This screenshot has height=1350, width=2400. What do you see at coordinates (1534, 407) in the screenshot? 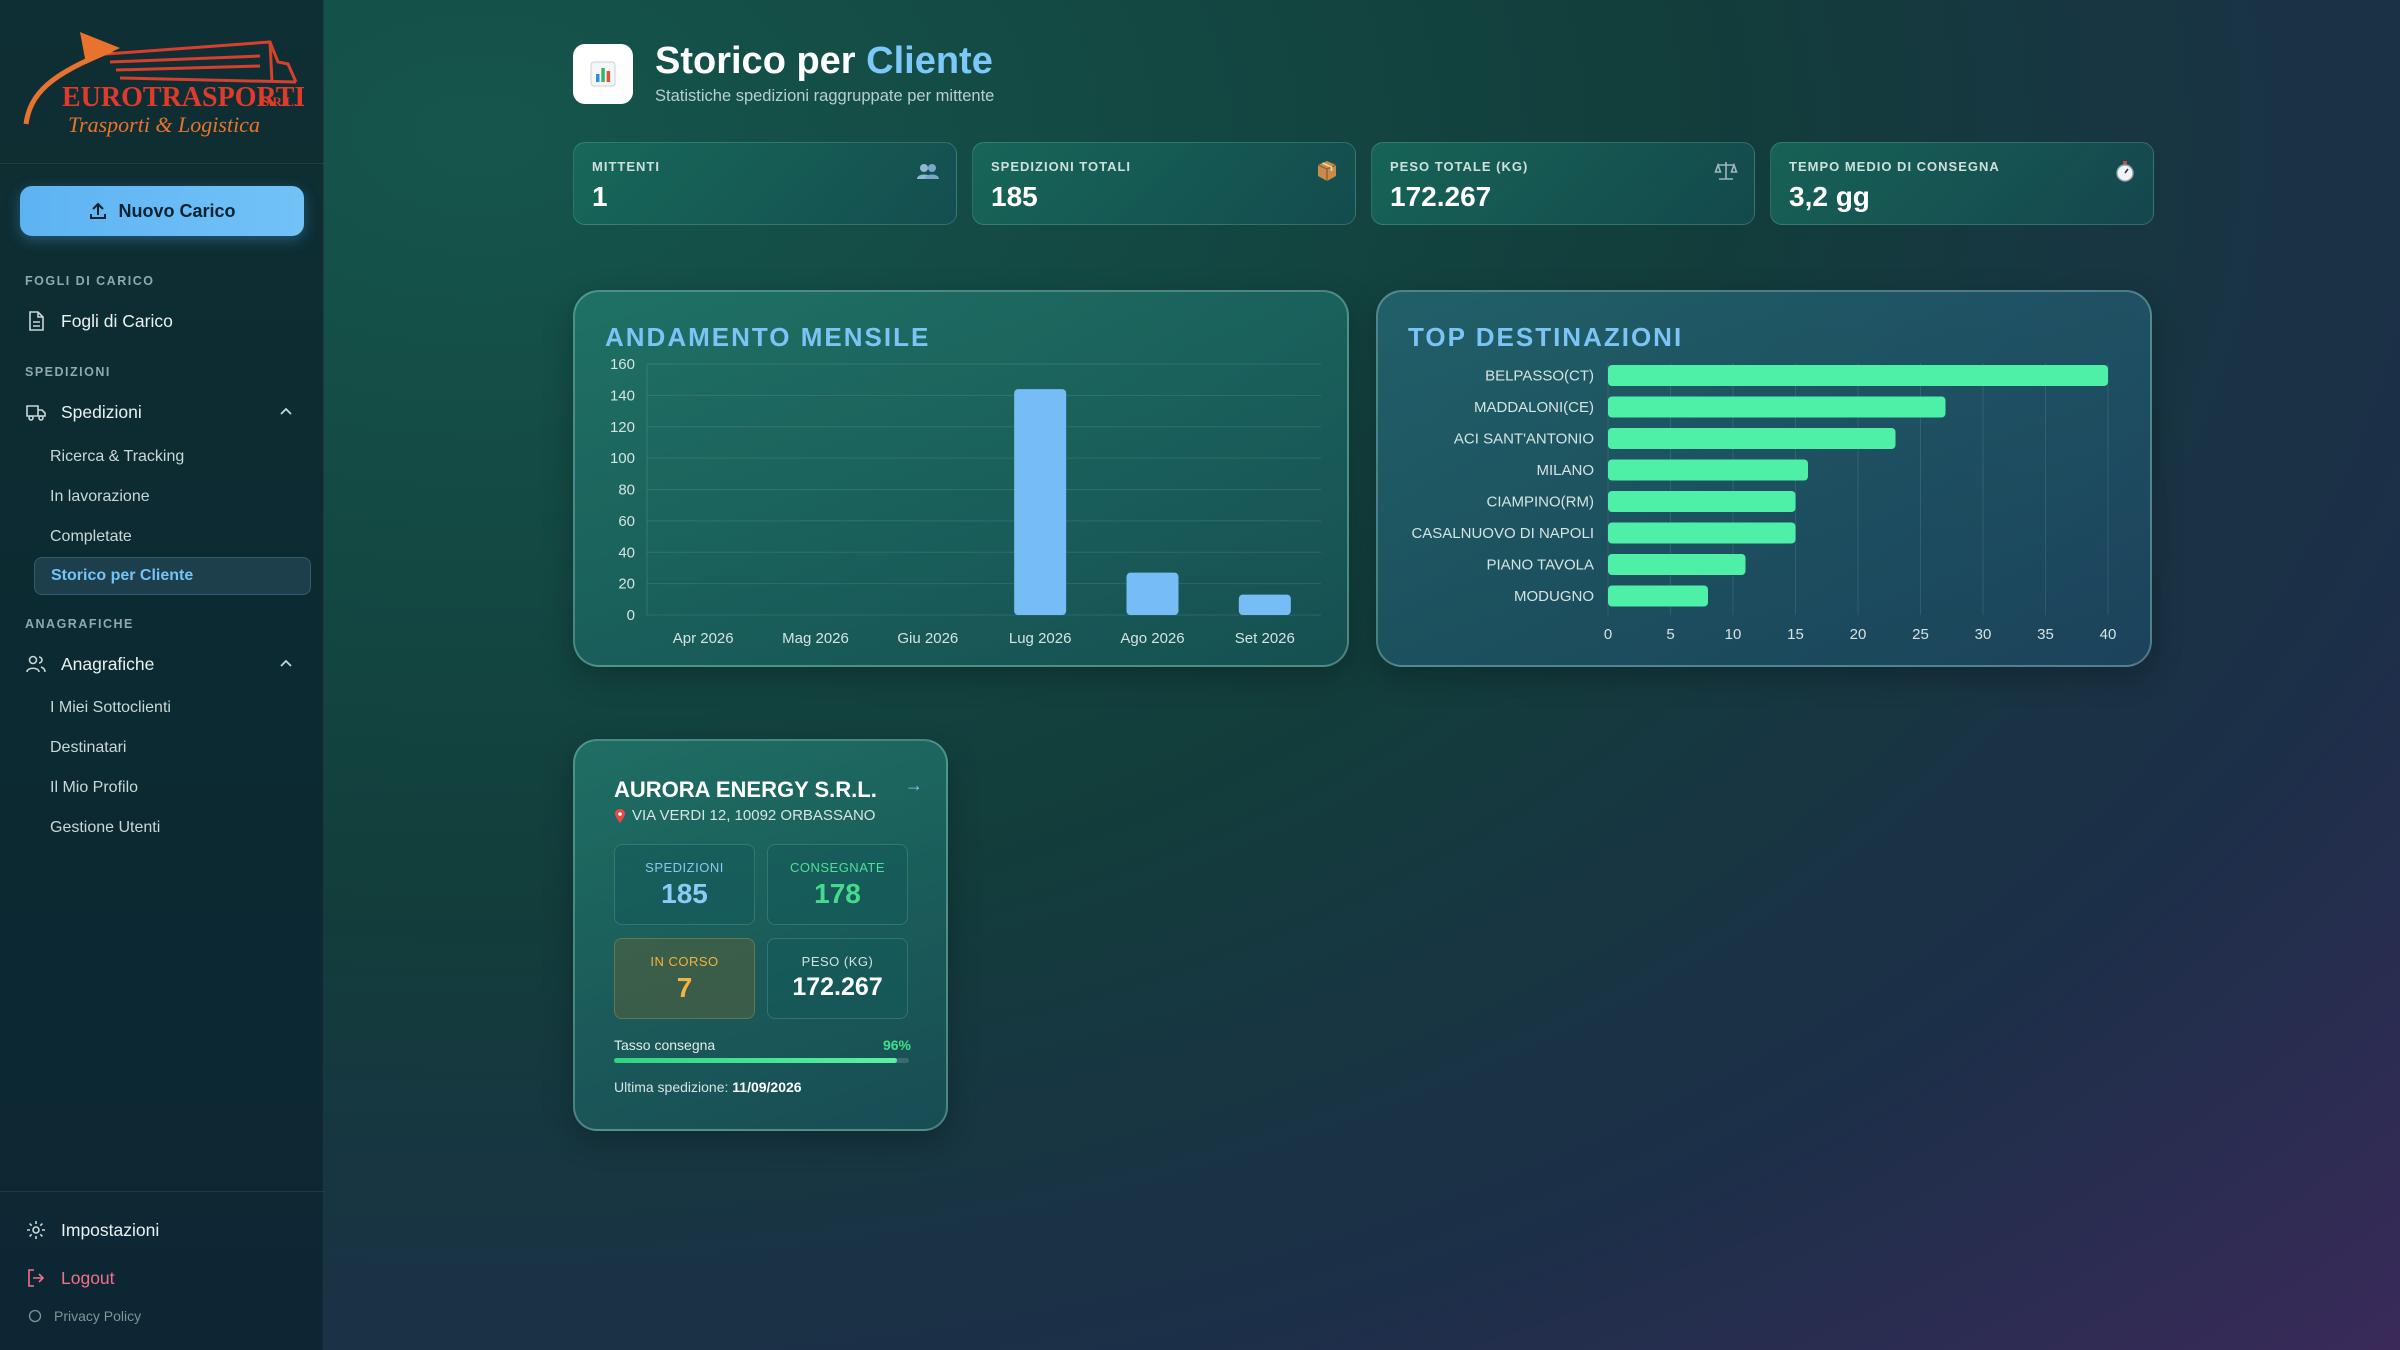
I see `y-tick-label: MADDALONI(CE)` at bounding box center [1534, 407].